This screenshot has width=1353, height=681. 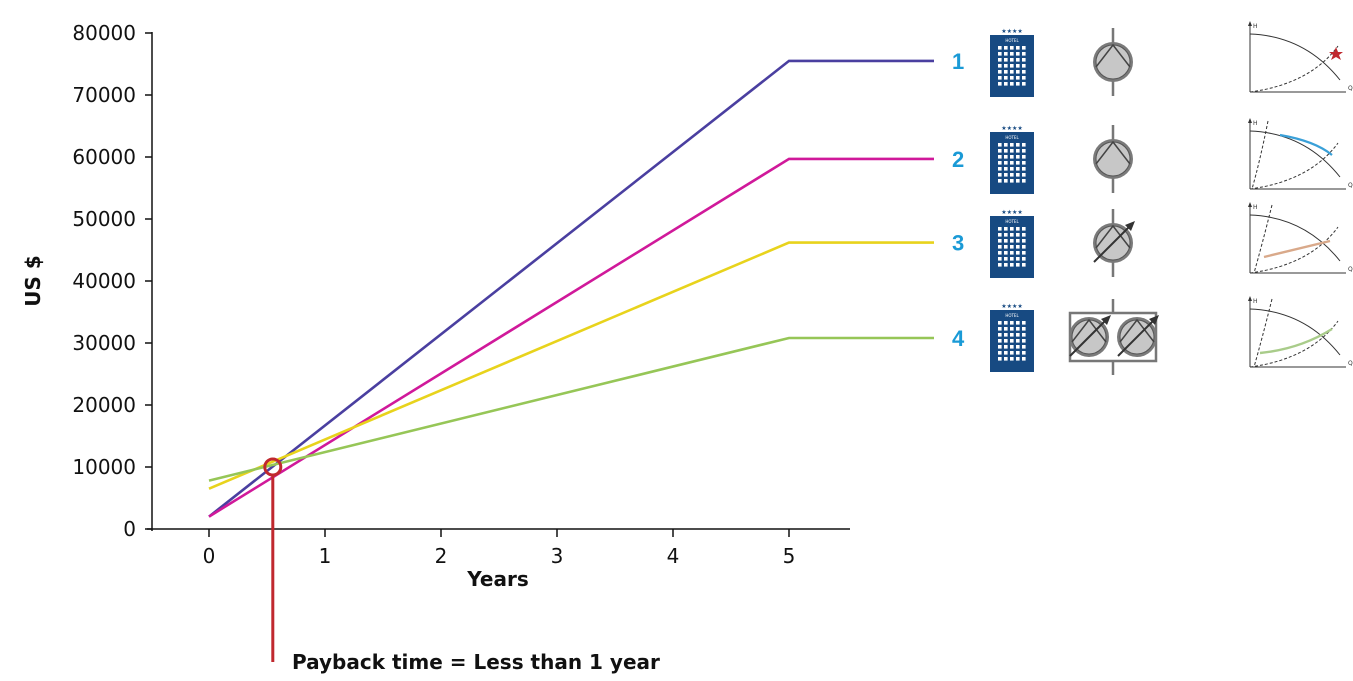 I want to click on y-tick-label: 40000, so click(x=104, y=281).